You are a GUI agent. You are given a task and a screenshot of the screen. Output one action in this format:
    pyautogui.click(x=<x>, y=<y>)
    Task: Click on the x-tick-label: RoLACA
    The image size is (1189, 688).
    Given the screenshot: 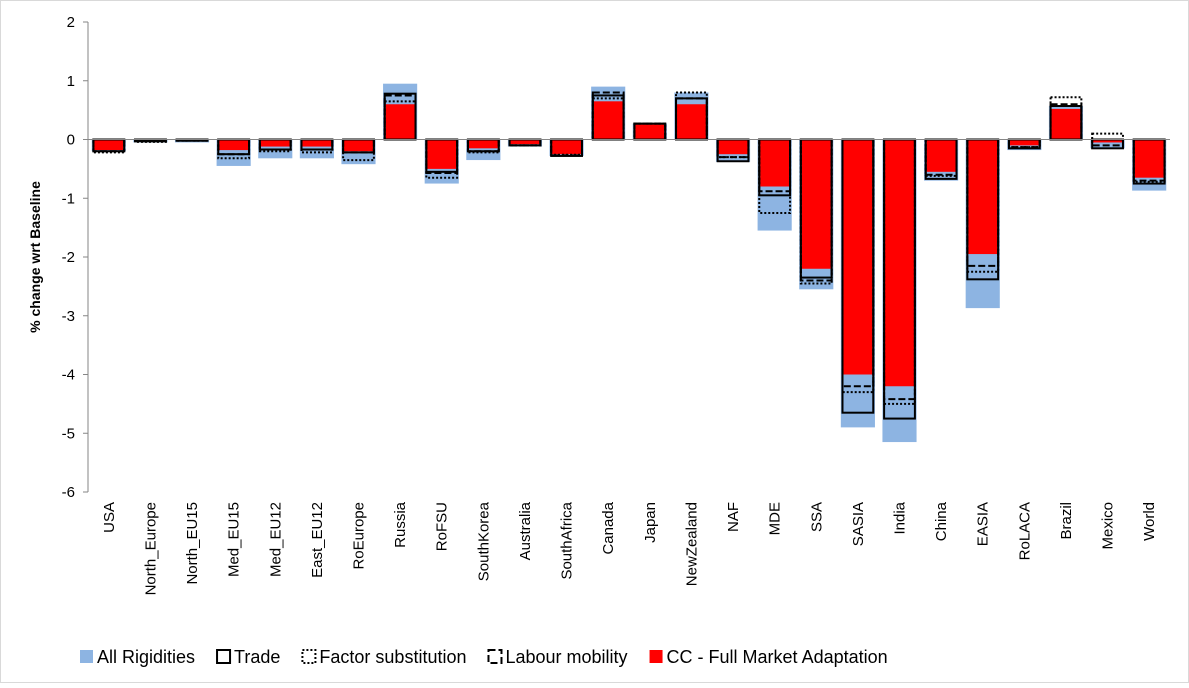 What is the action you would take?
    pyautogui.click(x=1024, y=531)
    